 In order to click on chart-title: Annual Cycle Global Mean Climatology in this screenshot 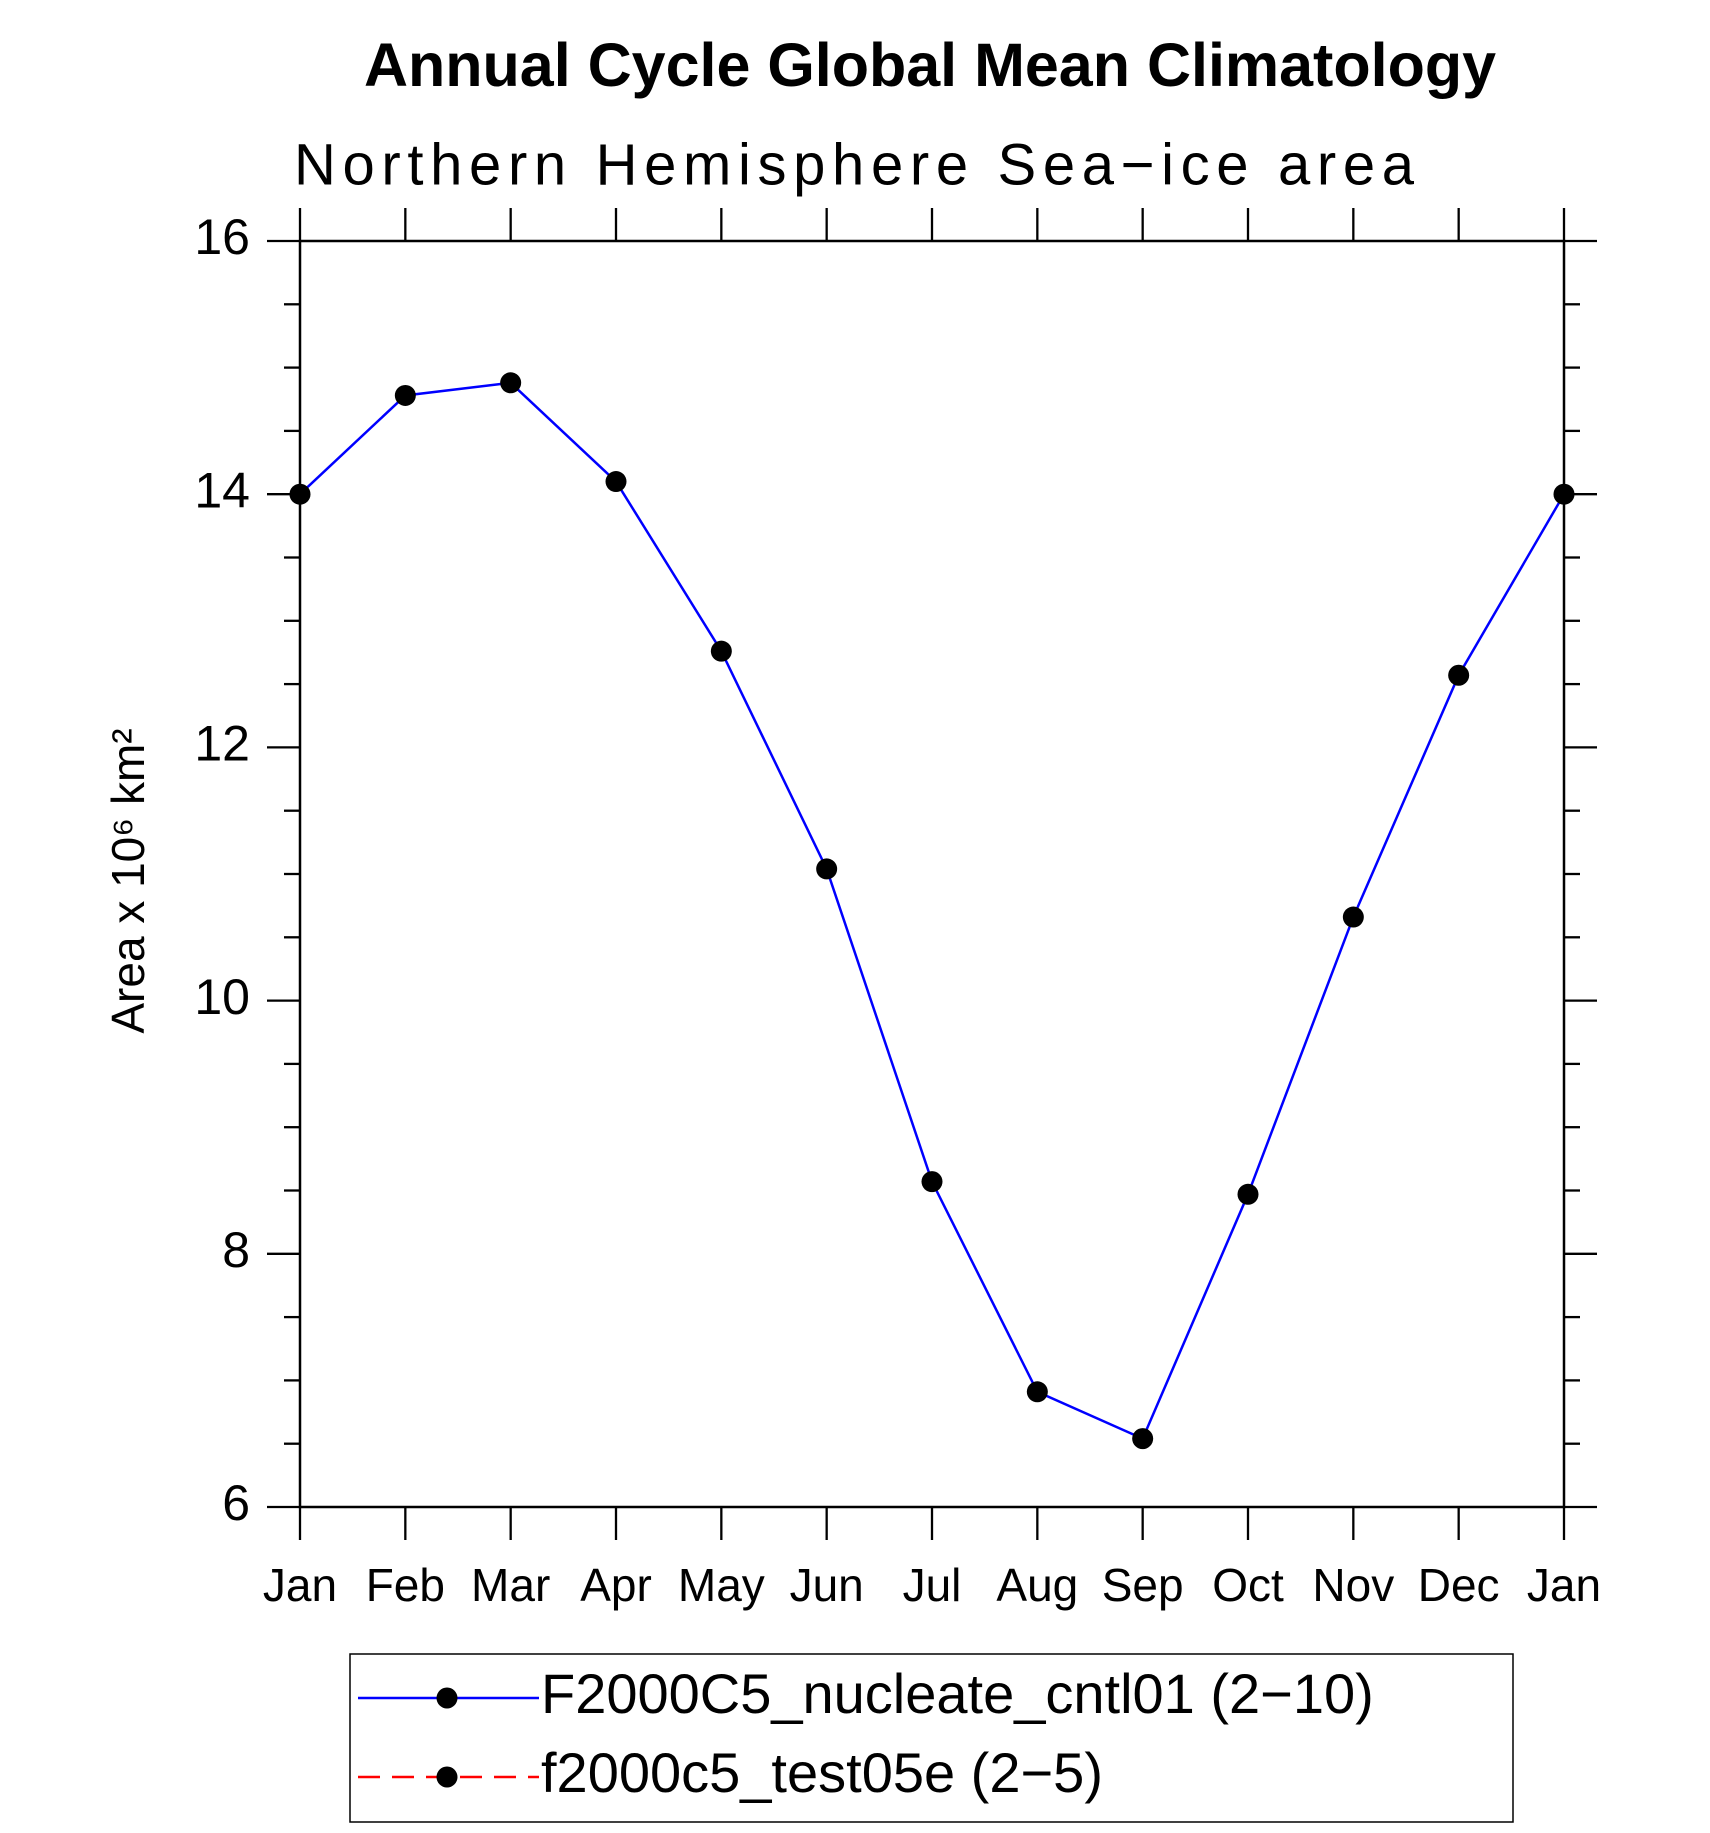, I will do `click(930, 65)`.